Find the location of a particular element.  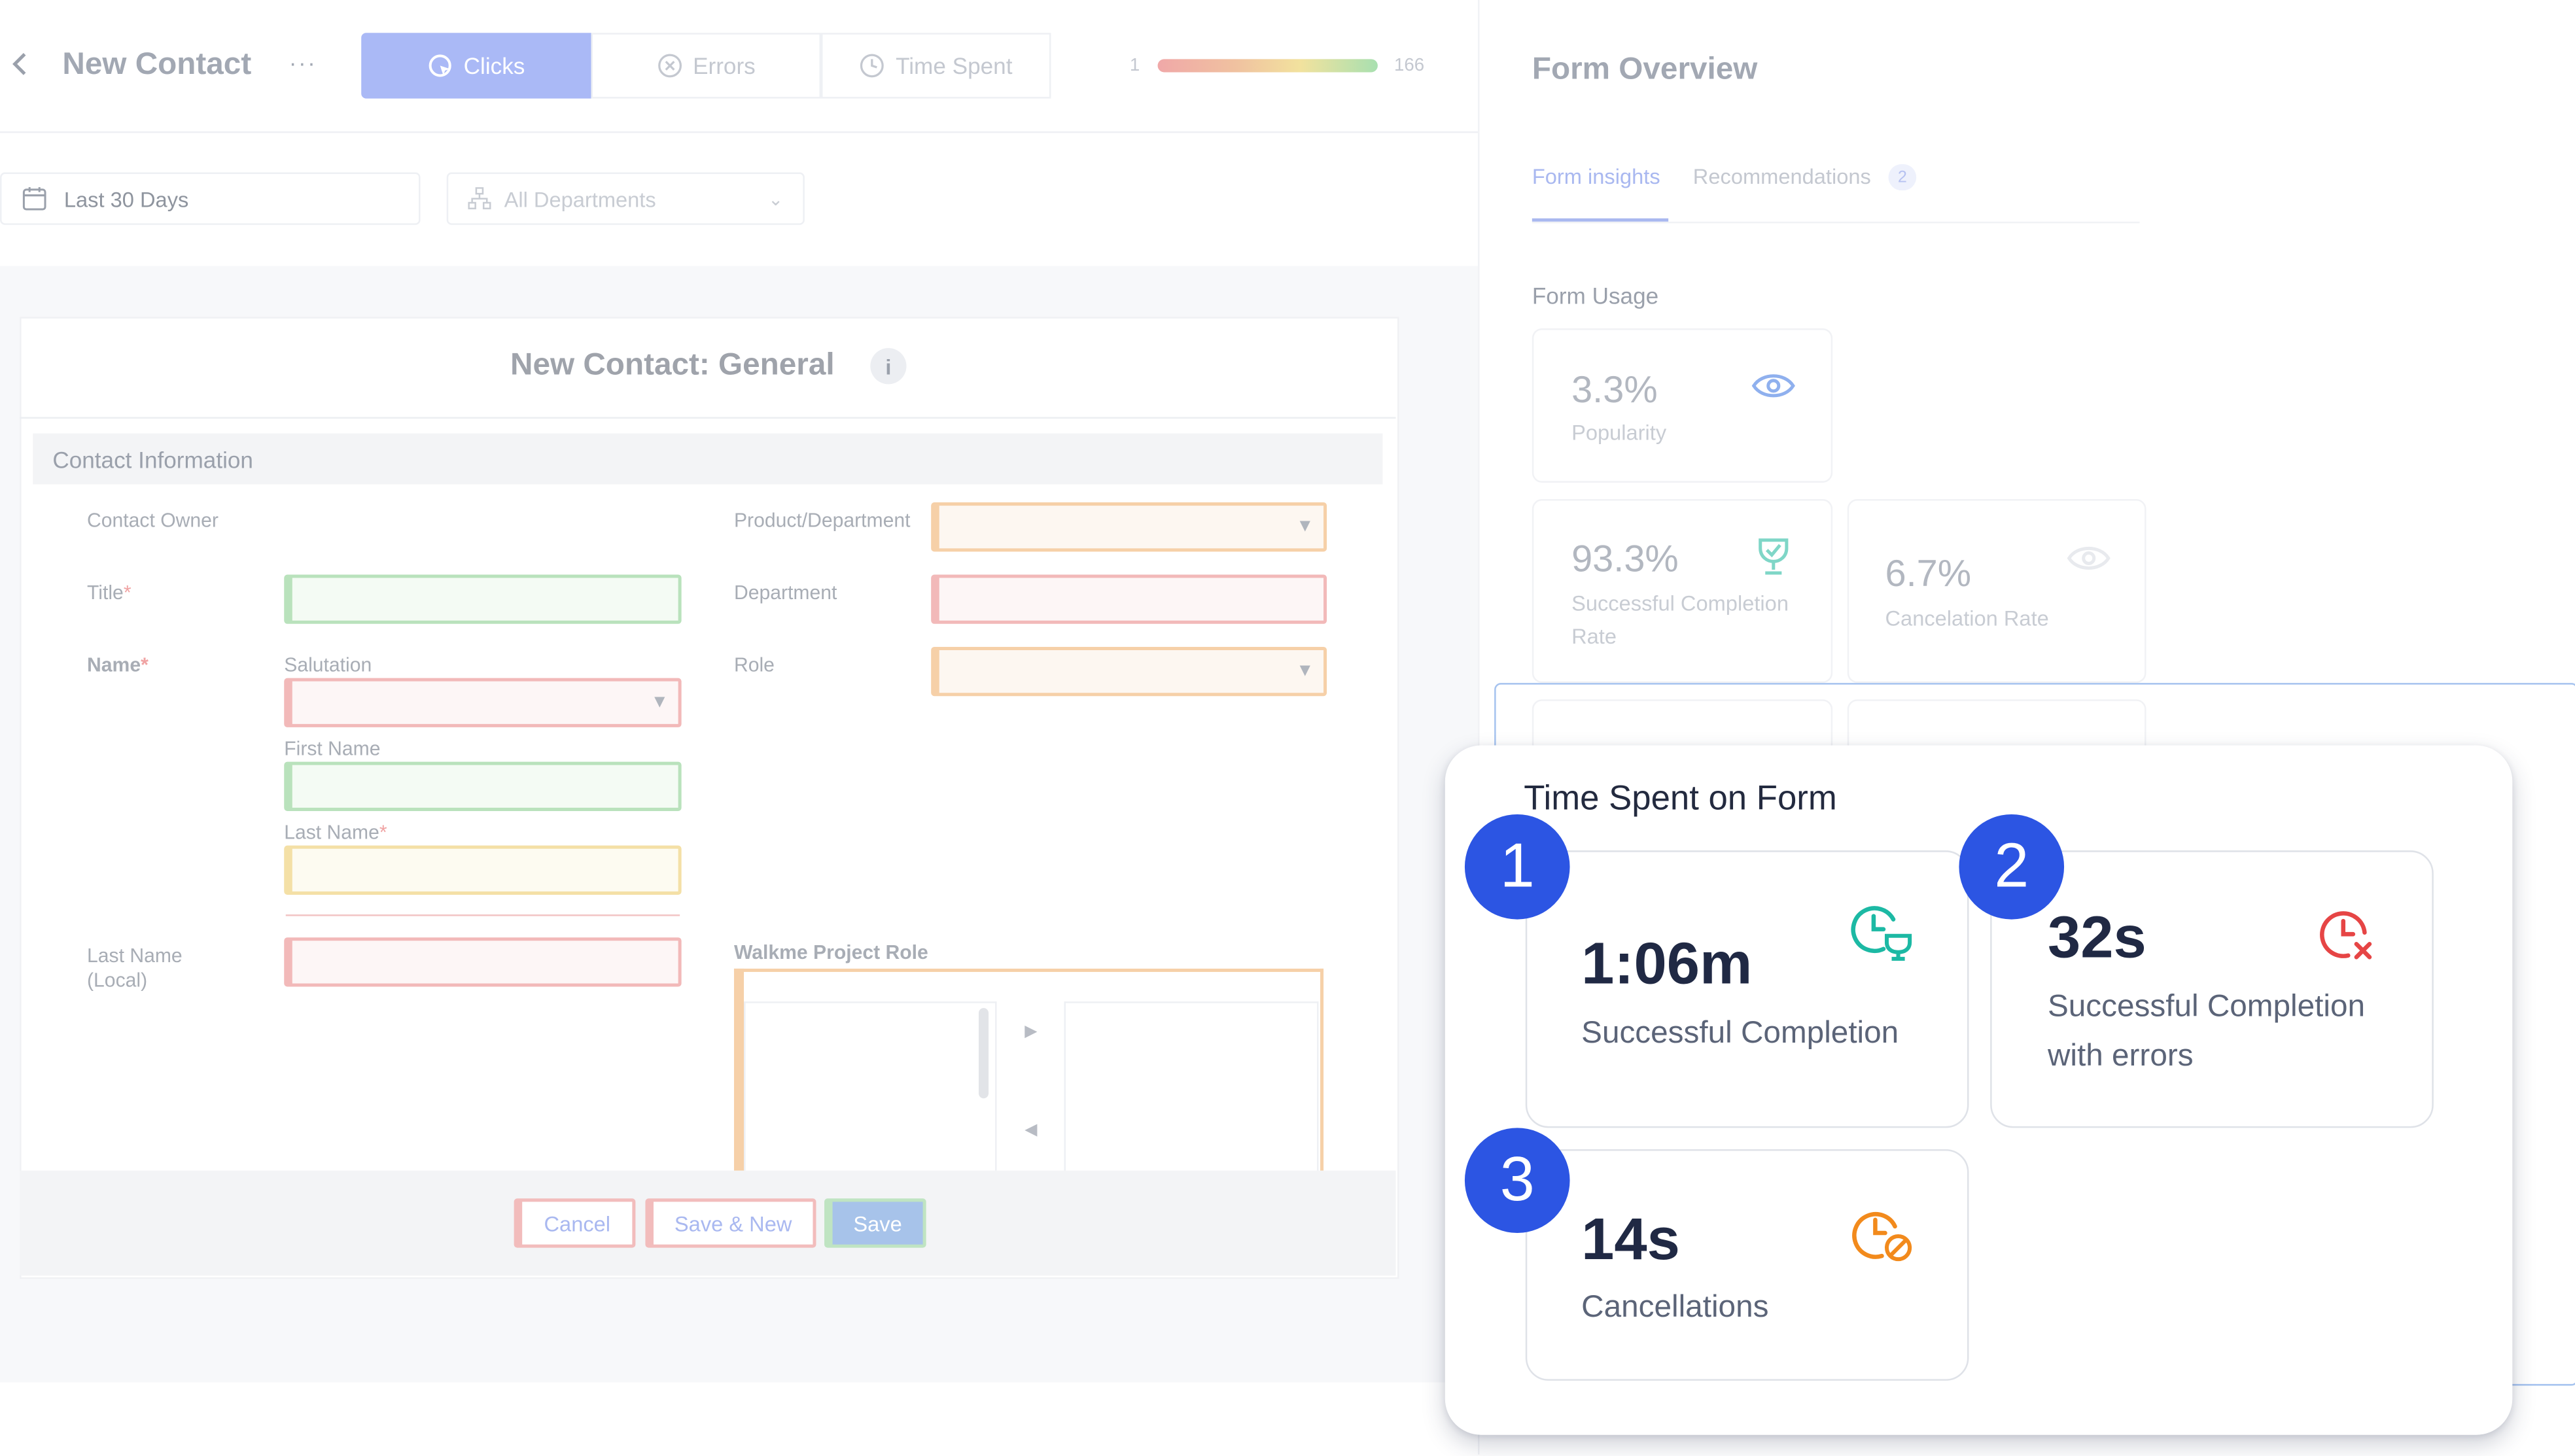

calendar-icon is located at coordinates (34, 199).